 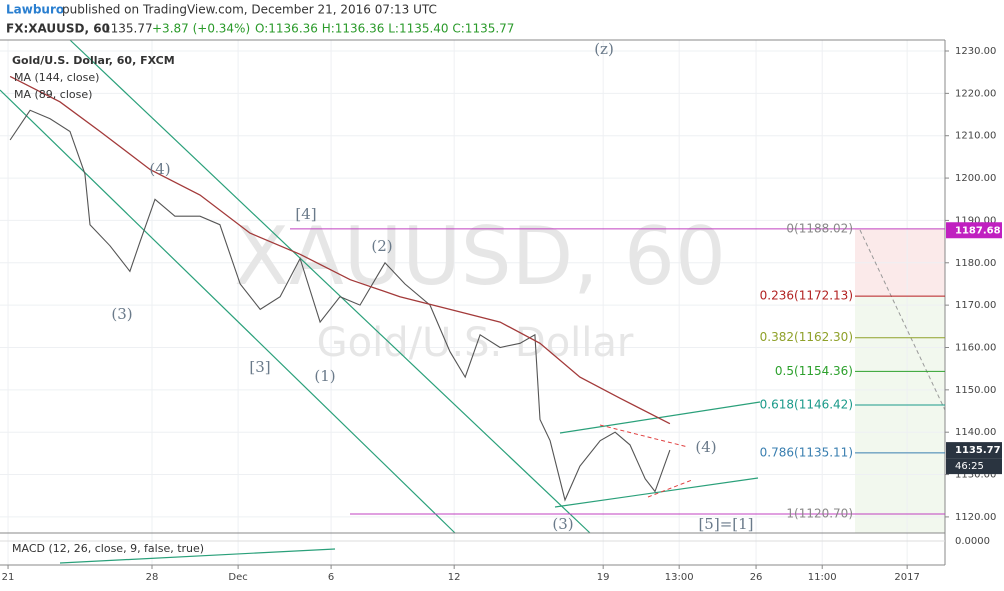 What do you see at coordinates (806, 296) in the screenshot?
I see `fib-label: 0.236(1172.13)` at bounding box center [806, 296].